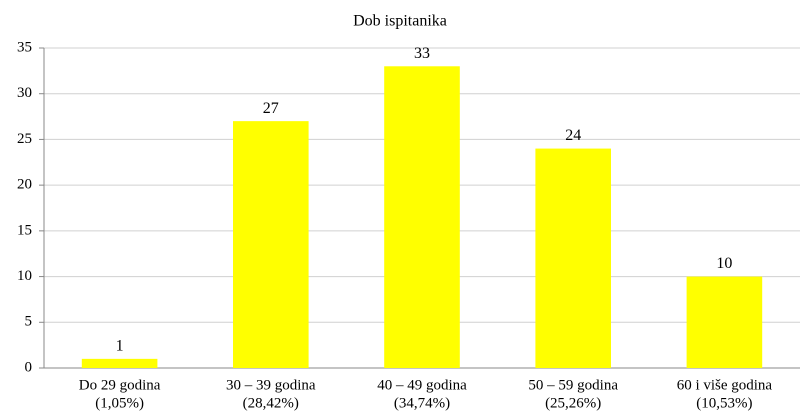 Image resolution: width=802 pixels, height=418 pixels. I want to click on y-tick-label: 20, so click(24, 185).